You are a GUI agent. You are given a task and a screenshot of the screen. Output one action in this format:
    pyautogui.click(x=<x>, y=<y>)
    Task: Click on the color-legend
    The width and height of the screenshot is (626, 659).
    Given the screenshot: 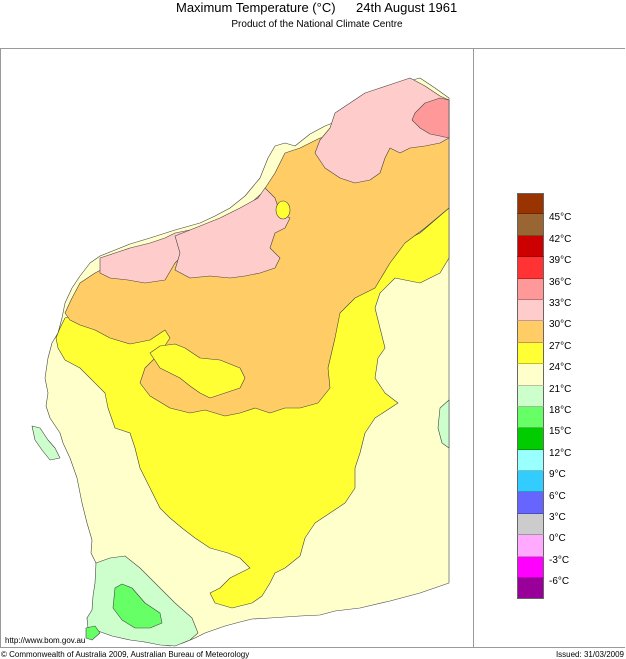 What is the action you would take?
    pyautogui.click(x=531, y=396)
    